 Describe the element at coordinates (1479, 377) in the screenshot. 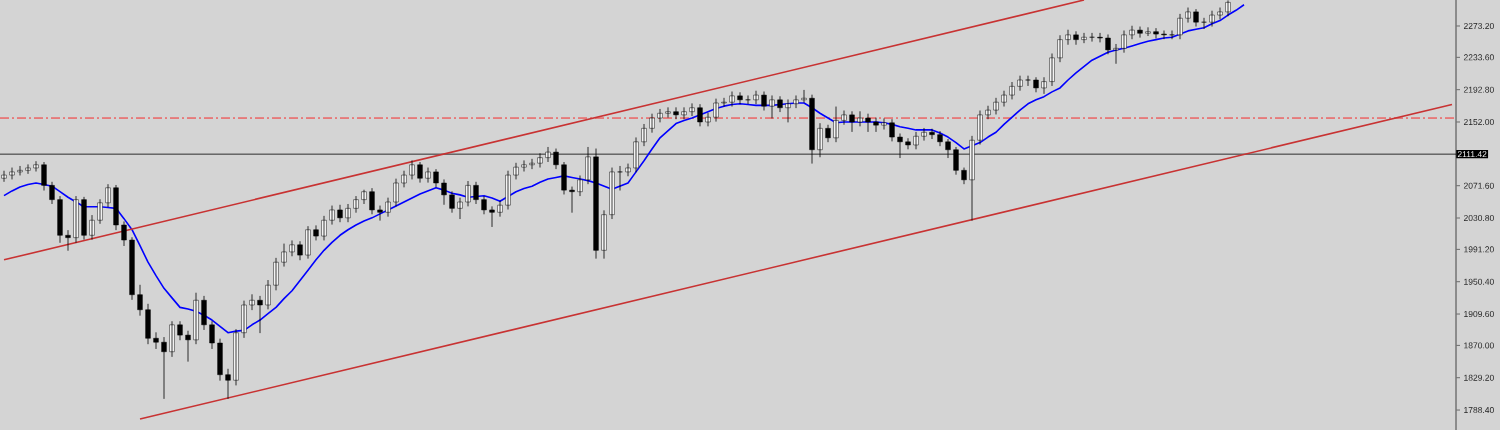

I see `y-tick-label: 1829.20` at that location.